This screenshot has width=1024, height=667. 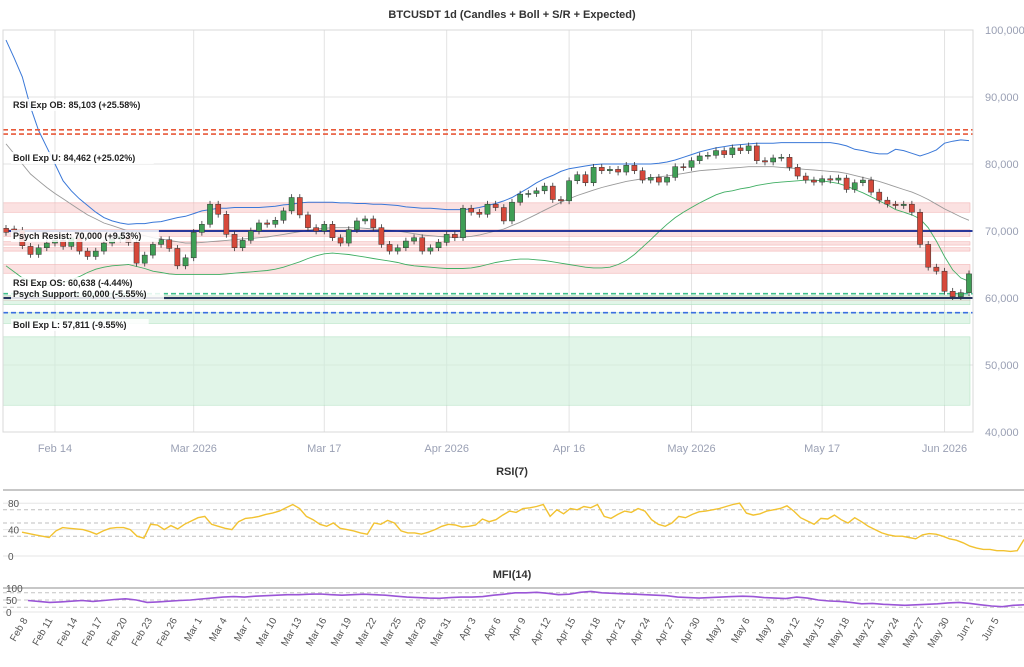 What do you see at coordinates (1002, 366) in the screenshot?
I see `price-y-tick-label: 50,000` at bounding box center [1002, 366].